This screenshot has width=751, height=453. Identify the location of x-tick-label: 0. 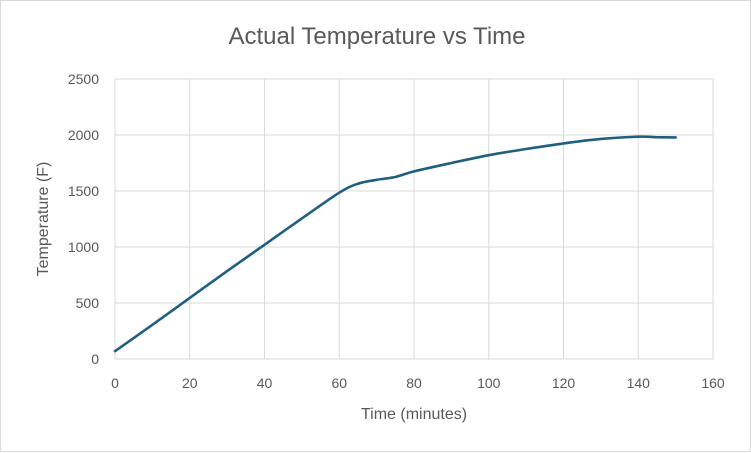
(115, 383).